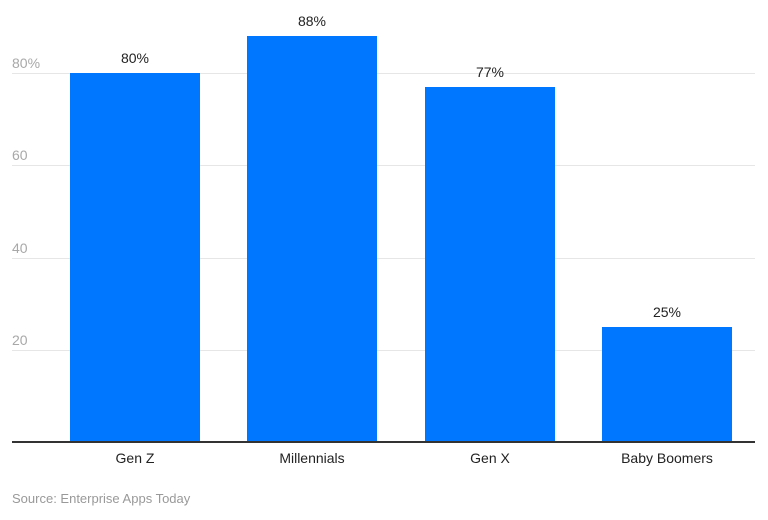 This screenshot has height=520, width=768. Describe the element at coordinates (383, 442) in the screenshot. I see `x-axis-line` at that location.